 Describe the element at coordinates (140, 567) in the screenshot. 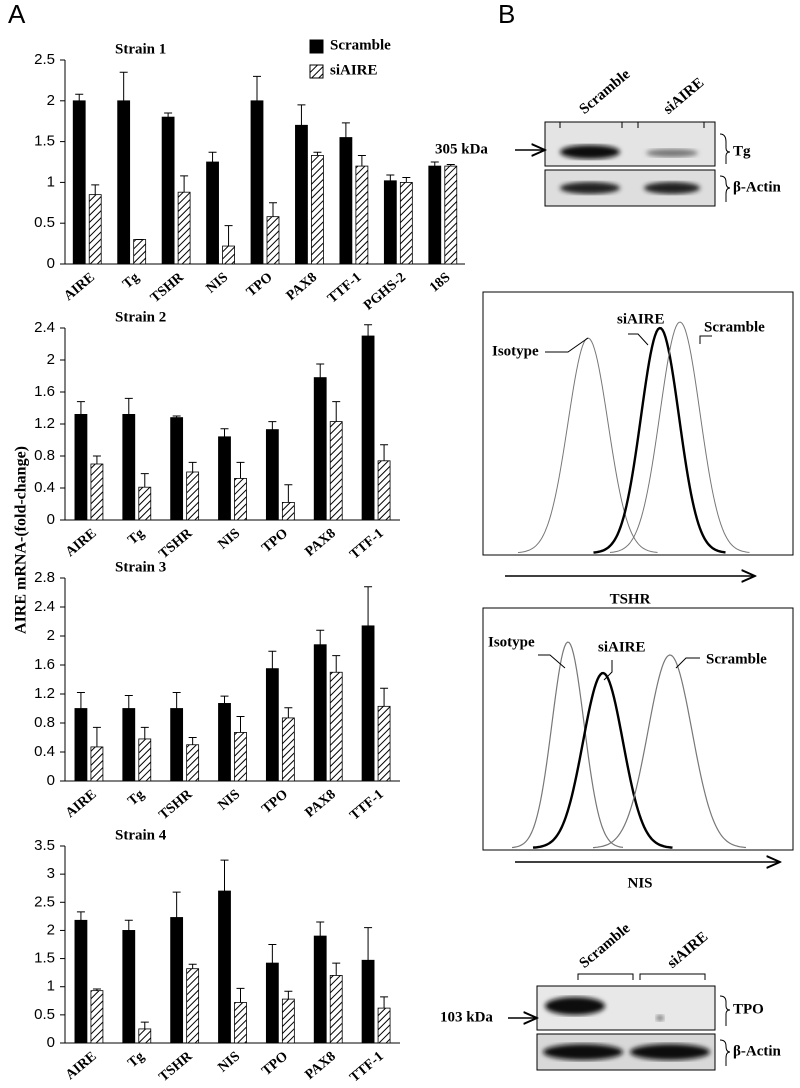

I see `chart-title: Strain 3` at that location.